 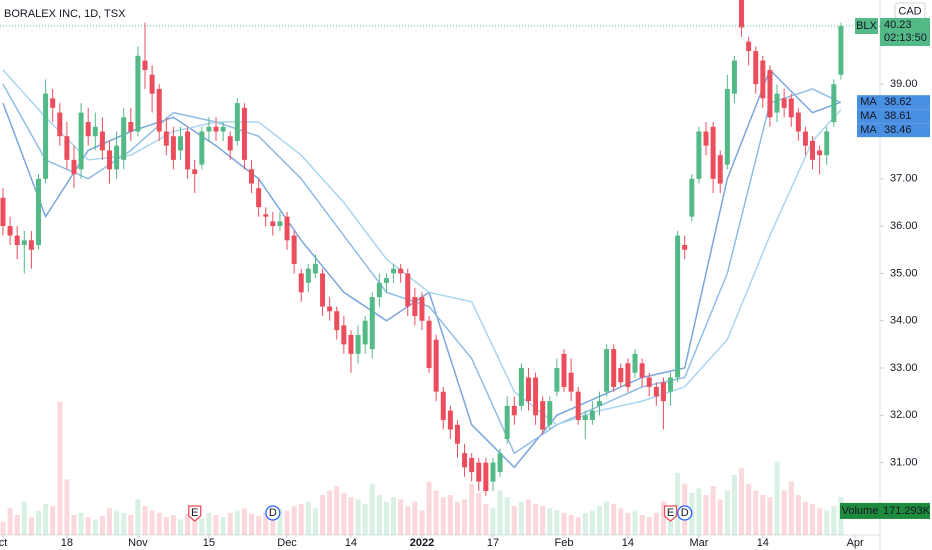 What do you see at coordinates (904, 226) in the screenshot?
I see `y-tick-label: 36.00` at bounding box center [904, 226].